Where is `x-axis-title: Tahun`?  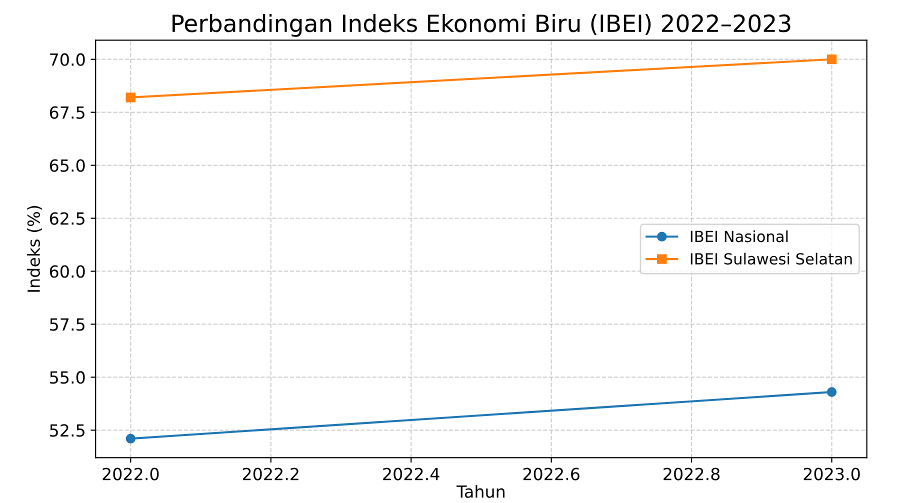 x-axis-title: Tahun is located at coordinates (480, 491).